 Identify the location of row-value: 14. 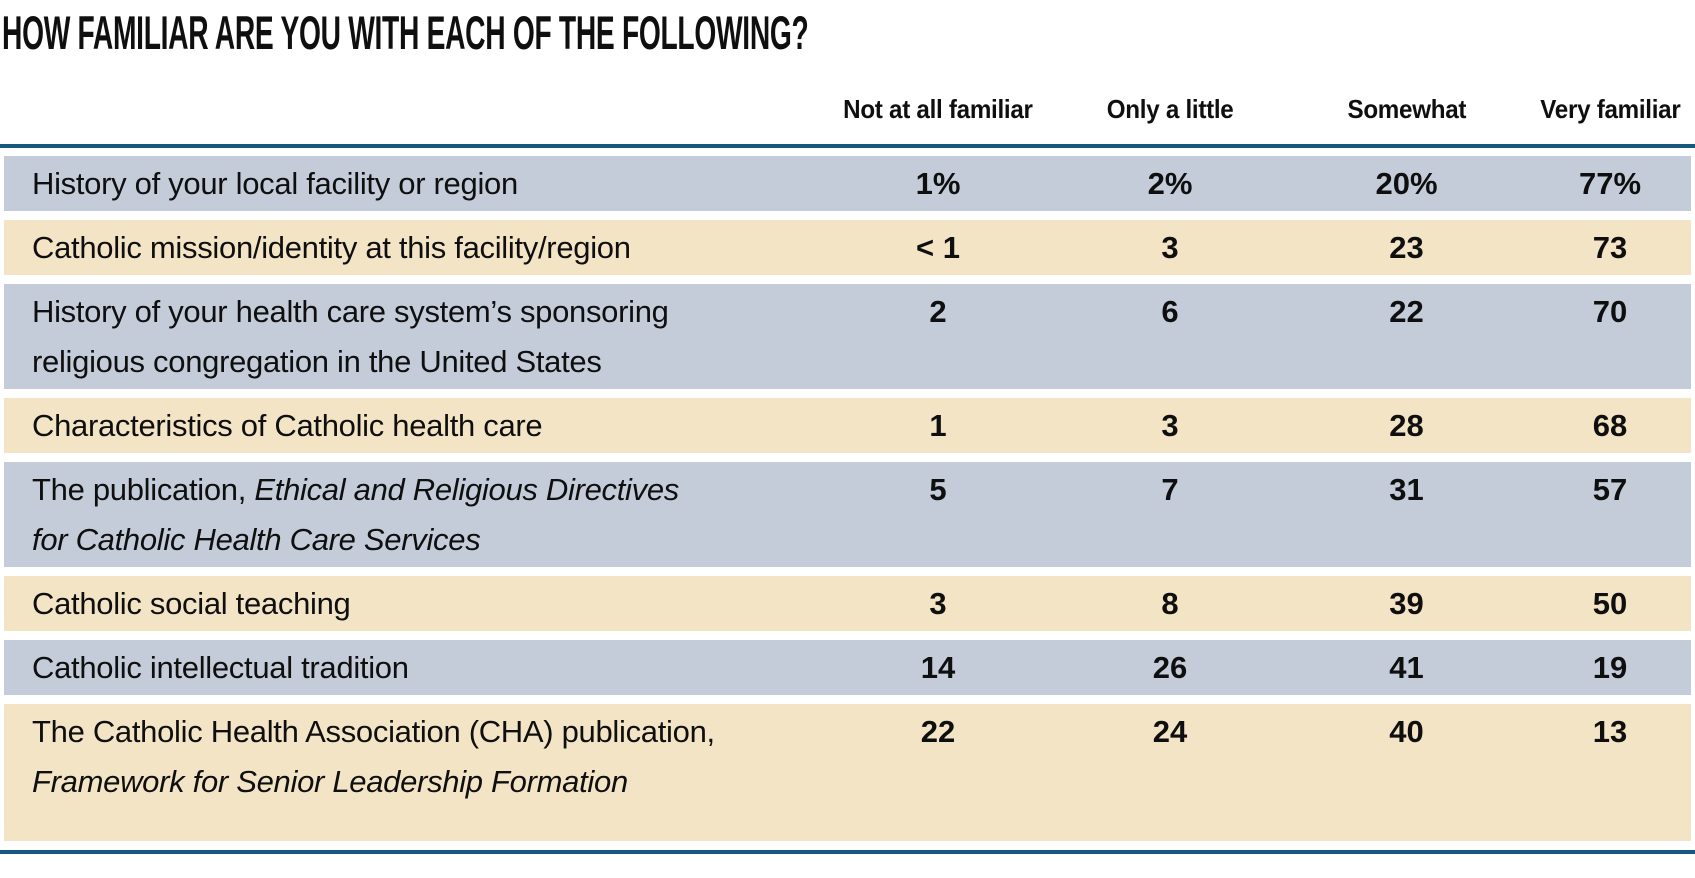
(938, 667).